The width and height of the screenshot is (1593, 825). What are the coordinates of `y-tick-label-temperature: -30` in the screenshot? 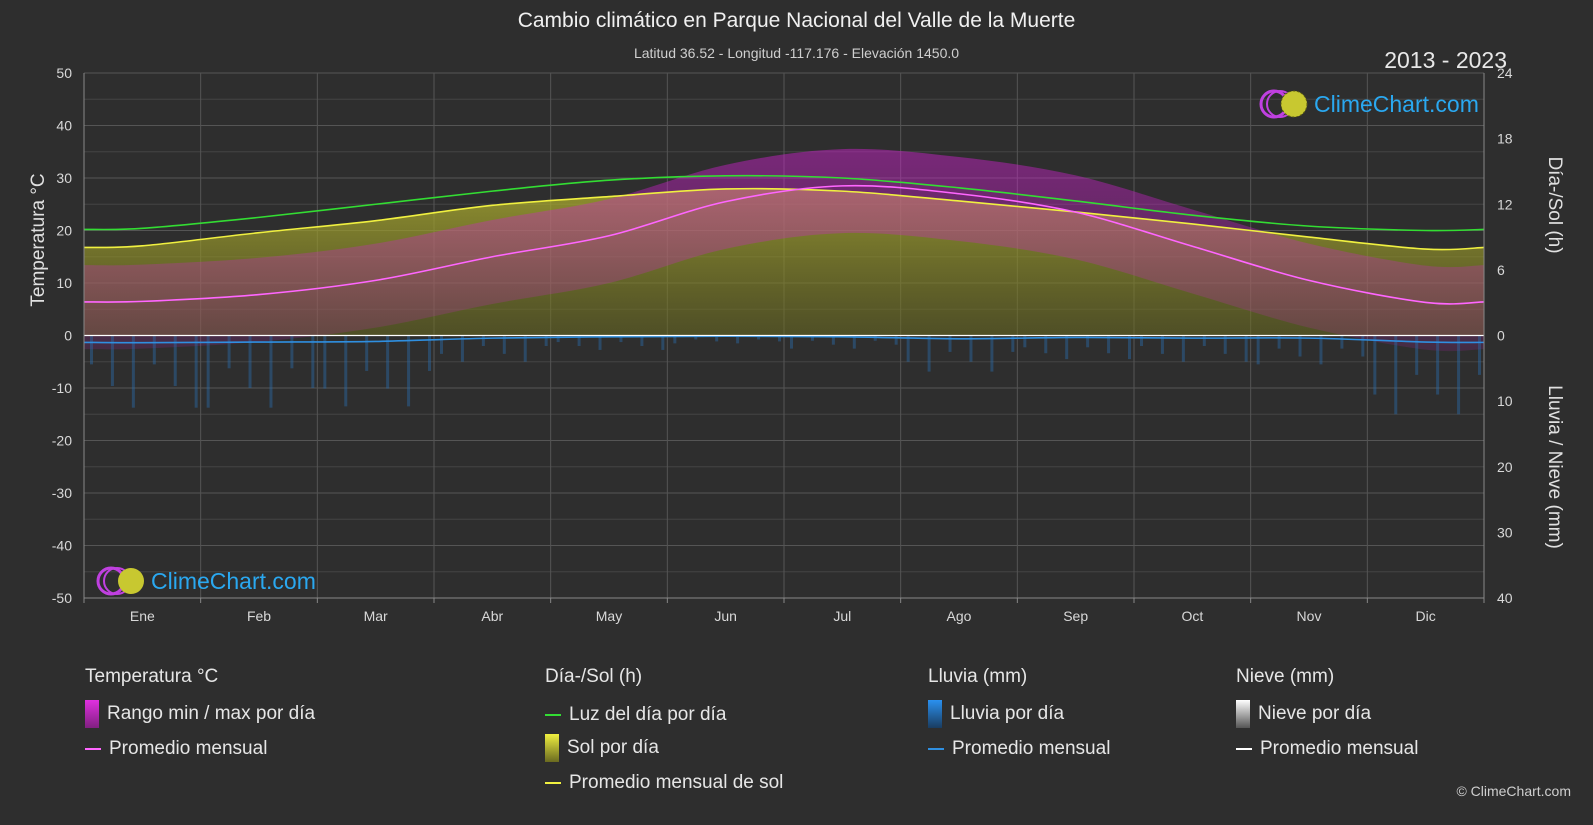 It's located at (62, 493).